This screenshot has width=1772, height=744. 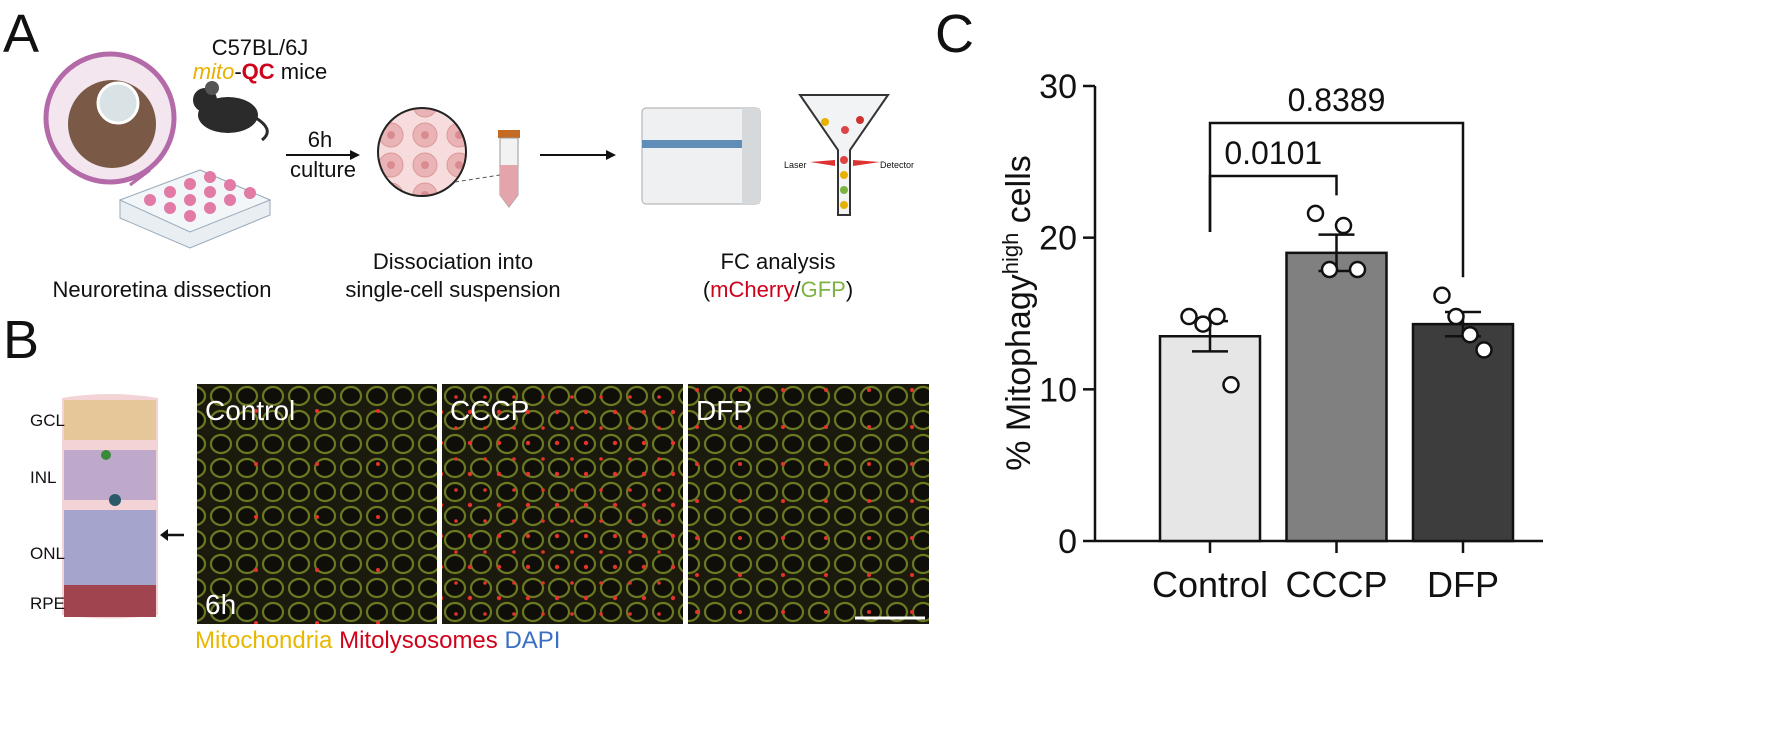 I want to click on x-tick-label: DFP, so click(x=1463, y=584).